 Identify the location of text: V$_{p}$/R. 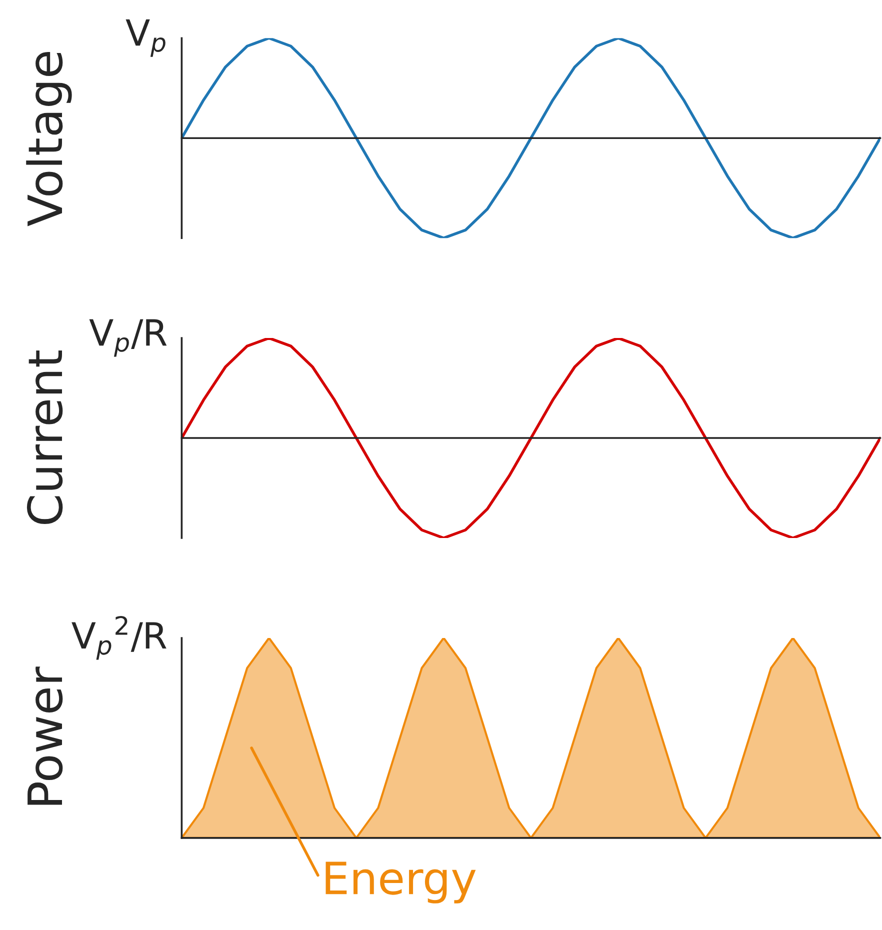
(128, 338).